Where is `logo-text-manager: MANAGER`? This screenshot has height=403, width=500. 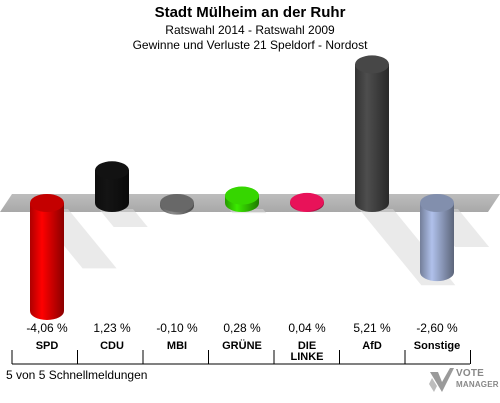 logo-text-manager: MANAGER is located at coordinates (477, 384).